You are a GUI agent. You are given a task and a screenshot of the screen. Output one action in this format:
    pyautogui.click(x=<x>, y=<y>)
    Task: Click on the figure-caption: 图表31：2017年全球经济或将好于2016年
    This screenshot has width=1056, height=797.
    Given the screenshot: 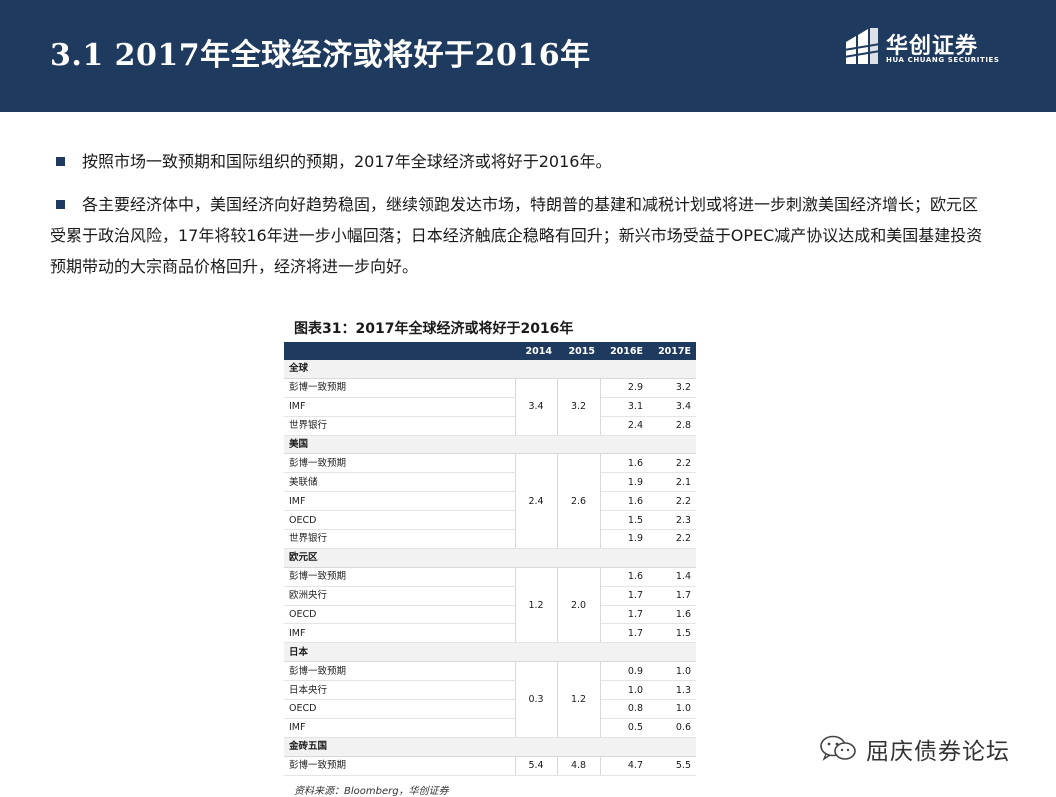 What is the action you would take?
    pyautogui.click(x=434, y=329)
    